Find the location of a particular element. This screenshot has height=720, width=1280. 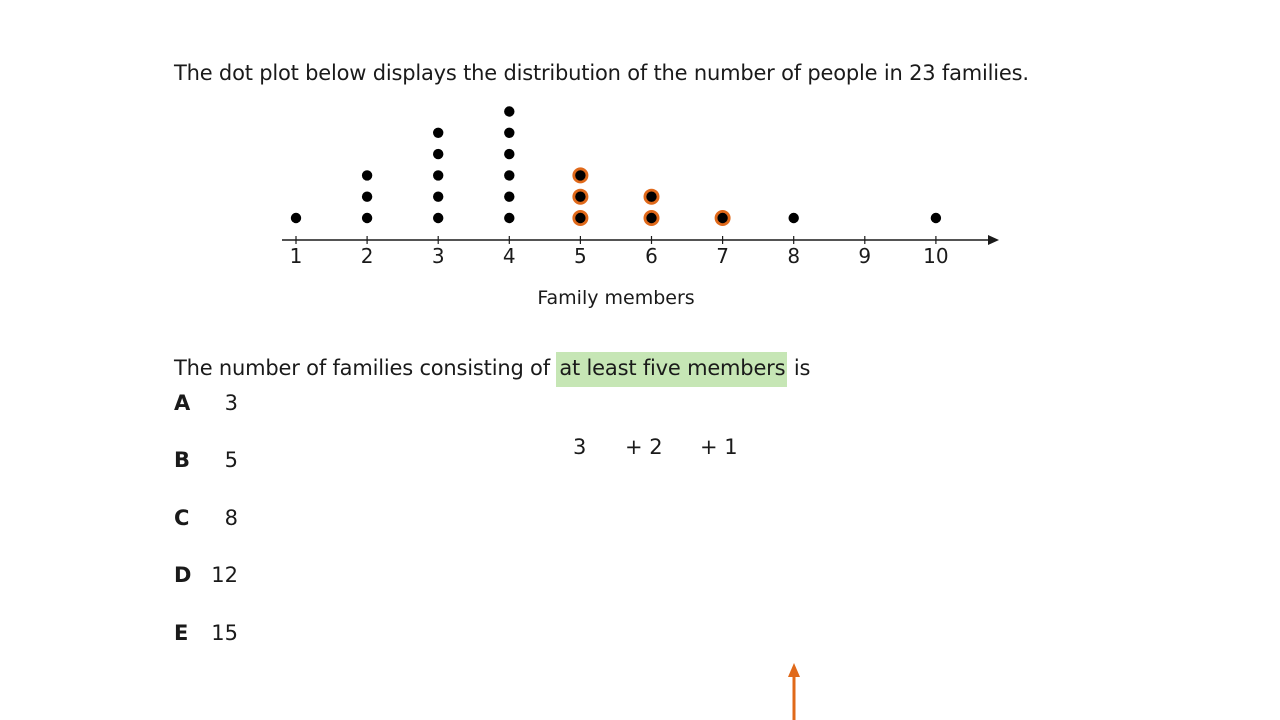

choice-e: E 15 is located at coordinates (214, 636).